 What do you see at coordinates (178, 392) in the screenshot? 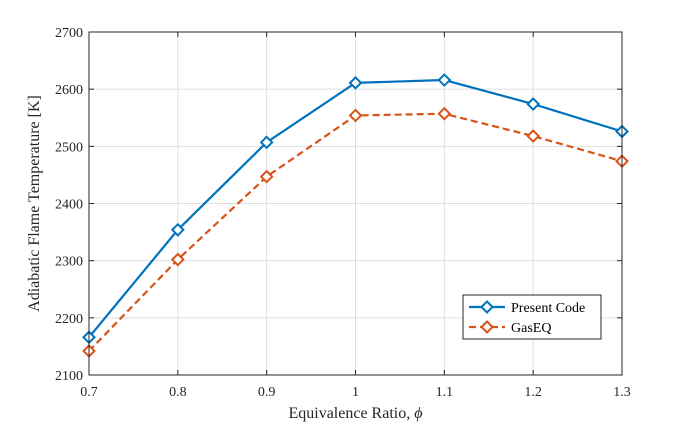
I see `x-tick-label: 0.8` at bounding box center [178, 392].